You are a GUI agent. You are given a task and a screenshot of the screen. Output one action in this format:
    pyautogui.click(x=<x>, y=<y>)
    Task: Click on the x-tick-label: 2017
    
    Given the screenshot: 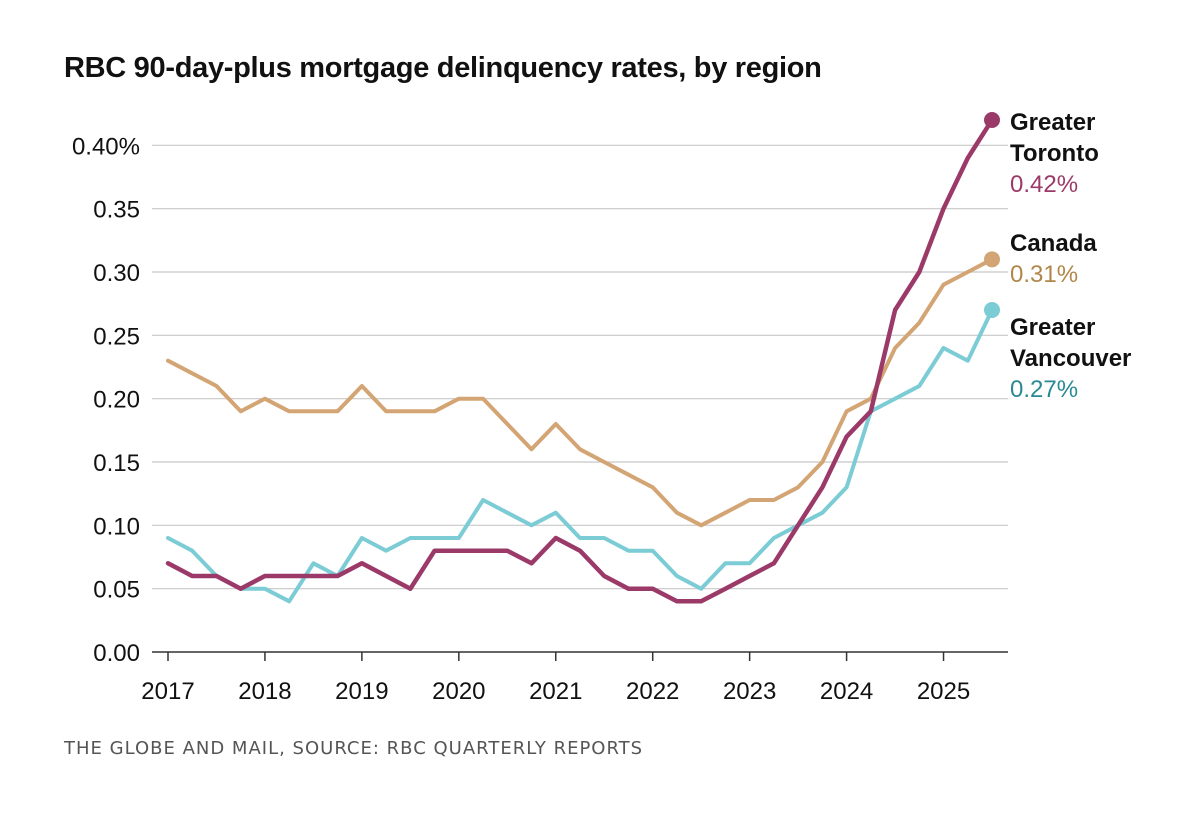 What is the action you would take?
    pyautogui.click(x=167, y=691)
    